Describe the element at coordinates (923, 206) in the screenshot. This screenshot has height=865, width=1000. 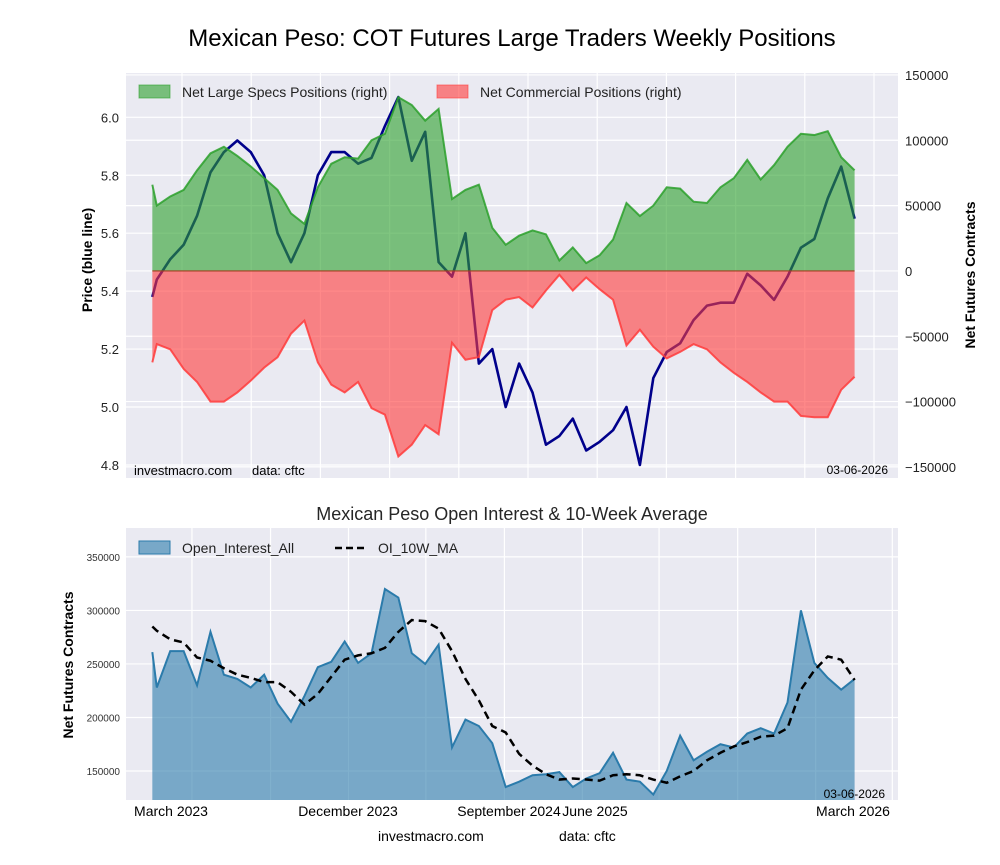
I see `right-tick-label: 50000` at that location.